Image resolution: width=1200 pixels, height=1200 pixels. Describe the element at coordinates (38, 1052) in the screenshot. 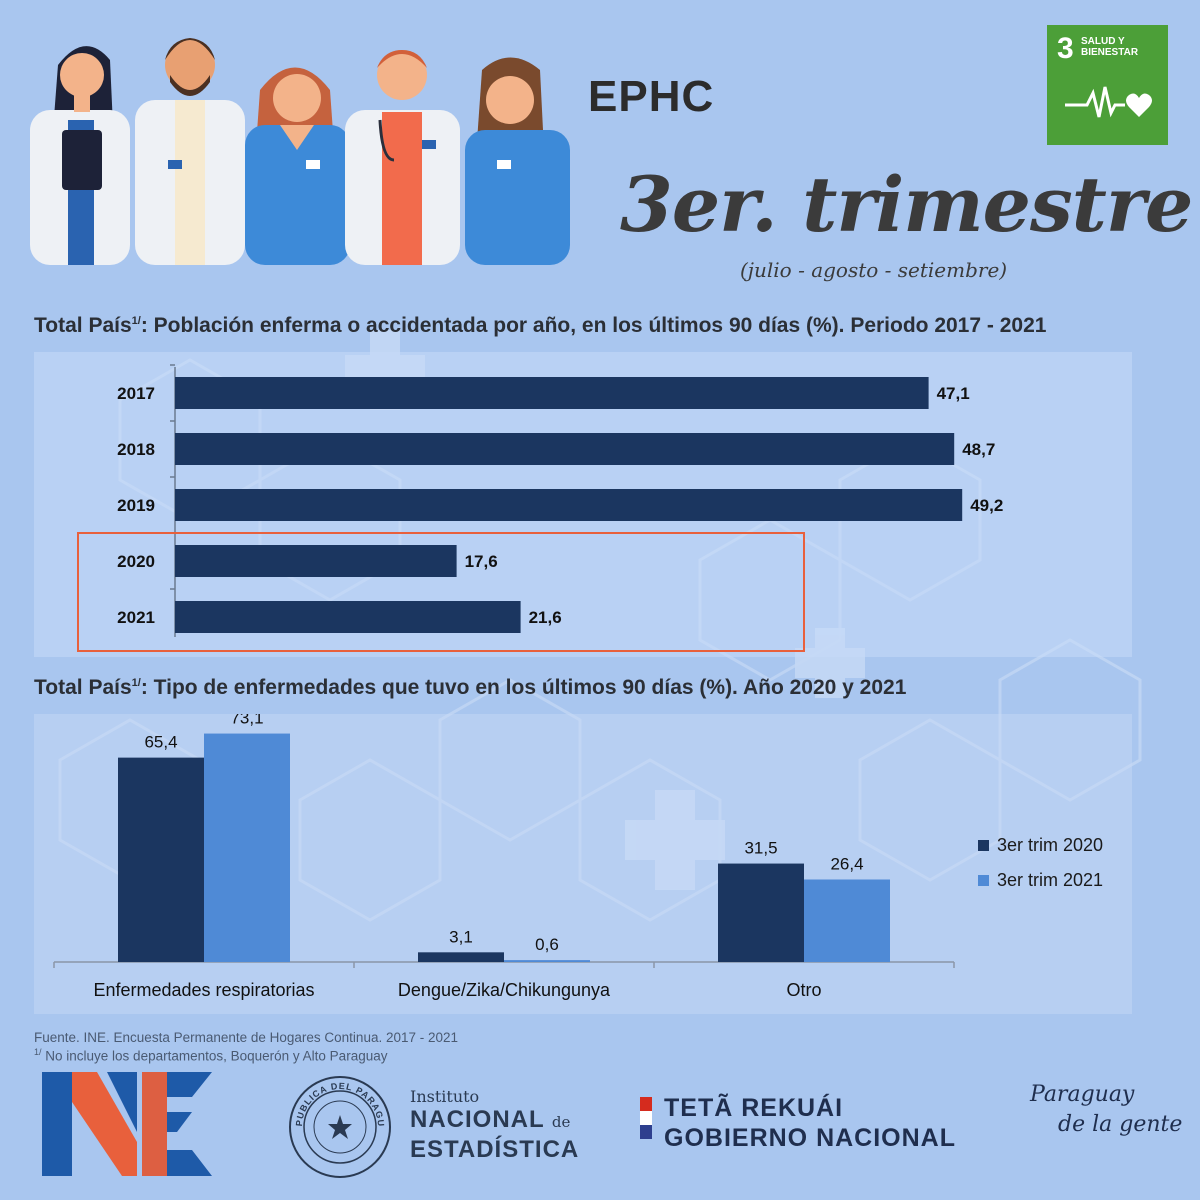

I see `exclusion-note-mark: 1/` at that location.